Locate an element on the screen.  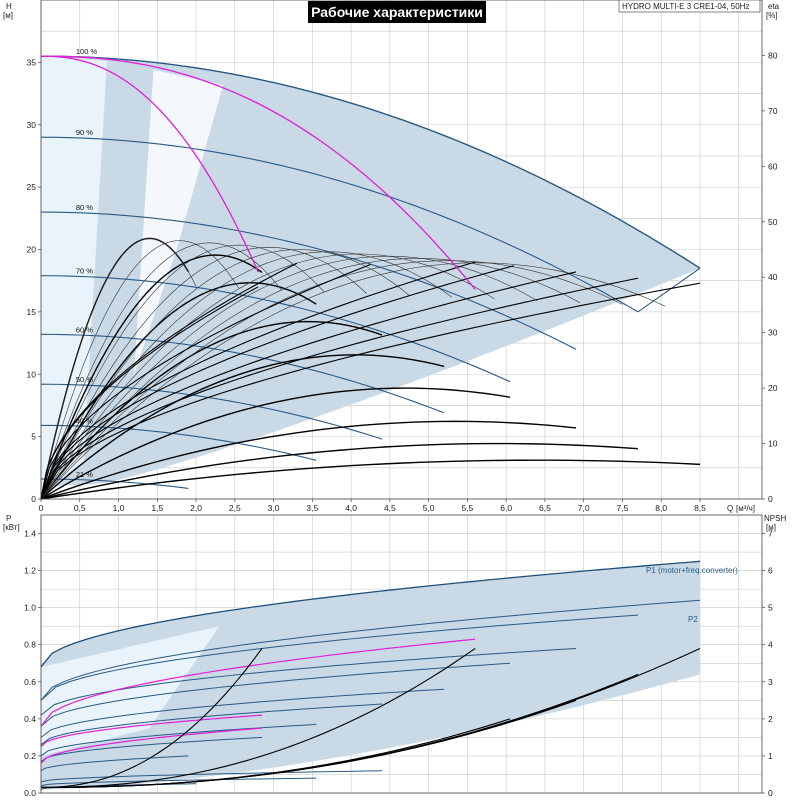
y2-tick-label: 70 is located at coordinates (773, 111).